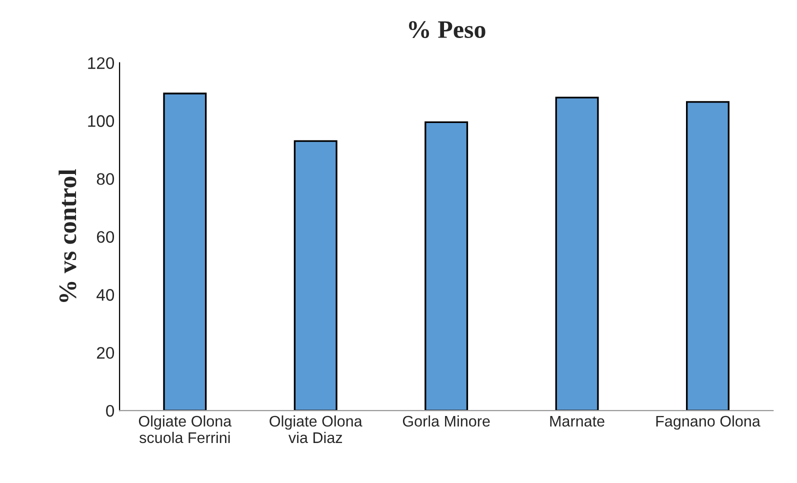 This screenshot has height=483, width=797. I want to click on chart-title: % Peso, so click(447, 29).